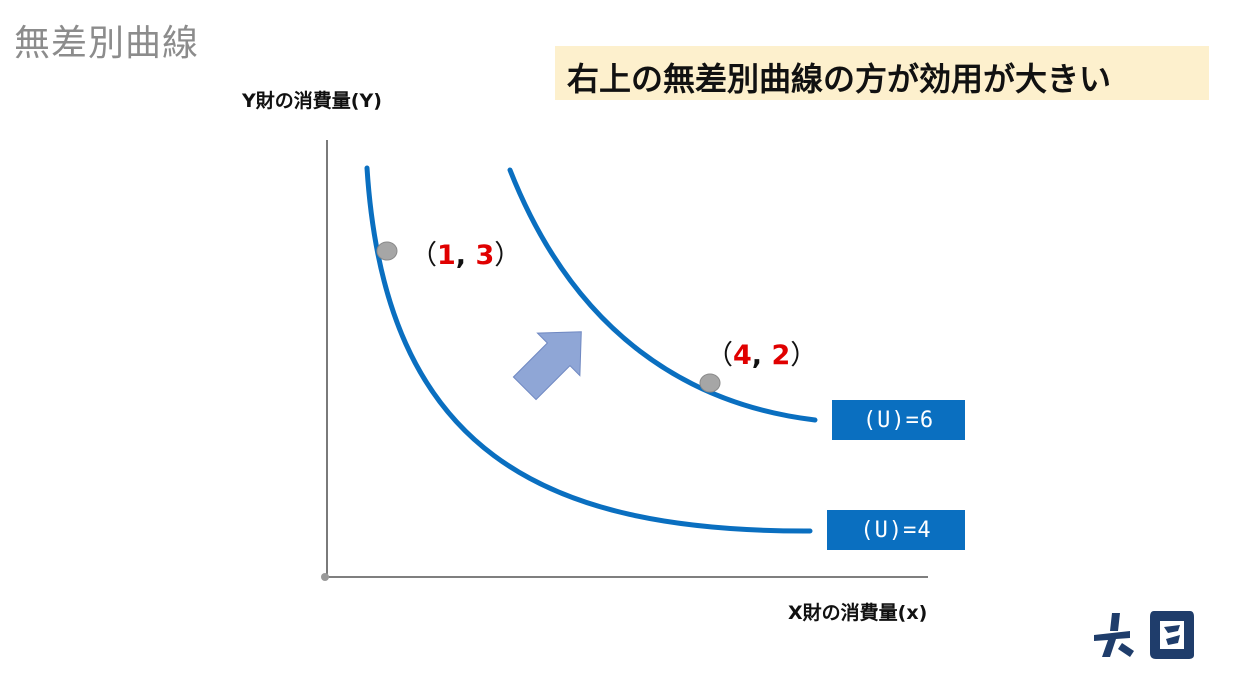 This screenshot has width=1248, height=693. I want to click on indifference-curve-u6, so click(662, 295).